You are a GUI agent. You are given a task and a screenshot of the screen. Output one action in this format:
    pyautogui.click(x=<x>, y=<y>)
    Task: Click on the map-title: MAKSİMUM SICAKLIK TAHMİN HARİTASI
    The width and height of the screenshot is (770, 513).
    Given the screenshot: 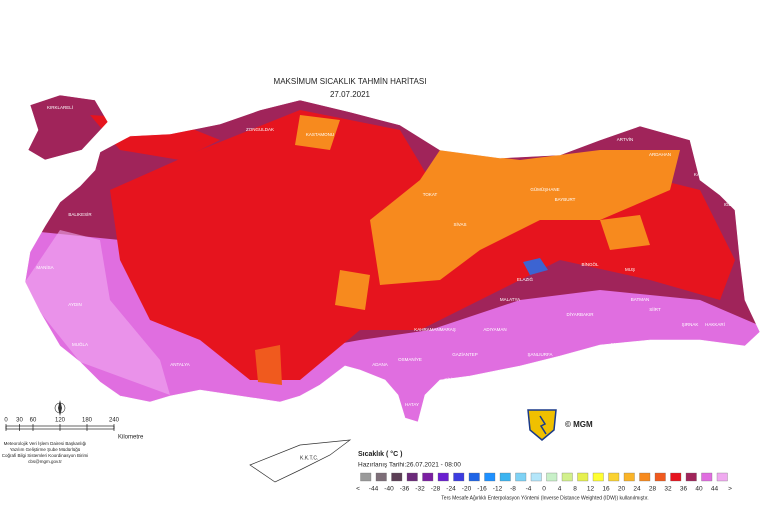 What is the action you would take?
    pyautogui.click(x=350, y=81)
    